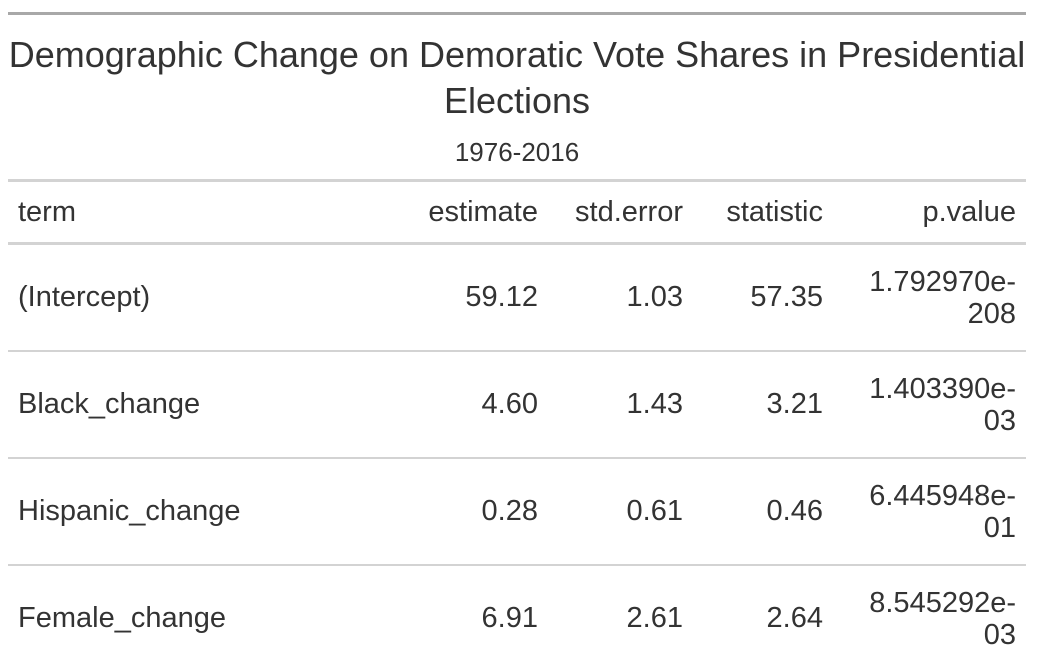  I want to click on cell-estimate: 6.91, so click(509, 618).